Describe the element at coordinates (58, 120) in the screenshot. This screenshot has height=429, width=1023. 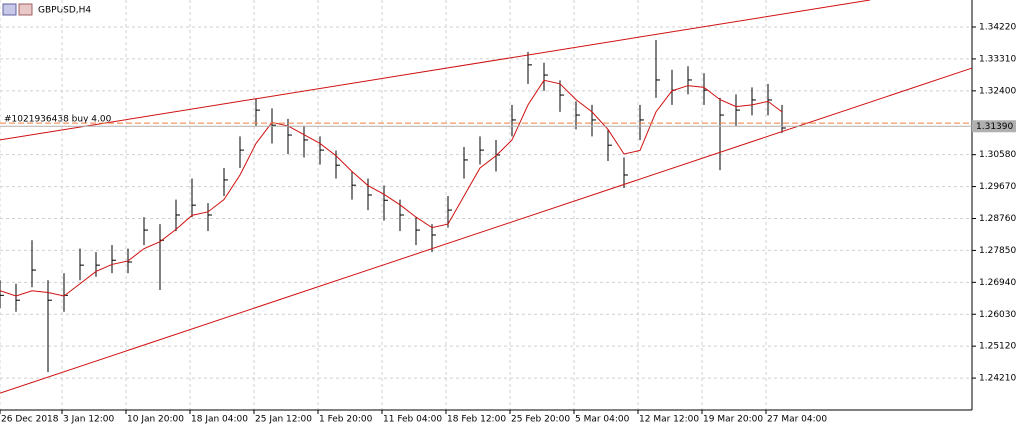
I see `order-label: #1021936438 buy 4.00` at that location.